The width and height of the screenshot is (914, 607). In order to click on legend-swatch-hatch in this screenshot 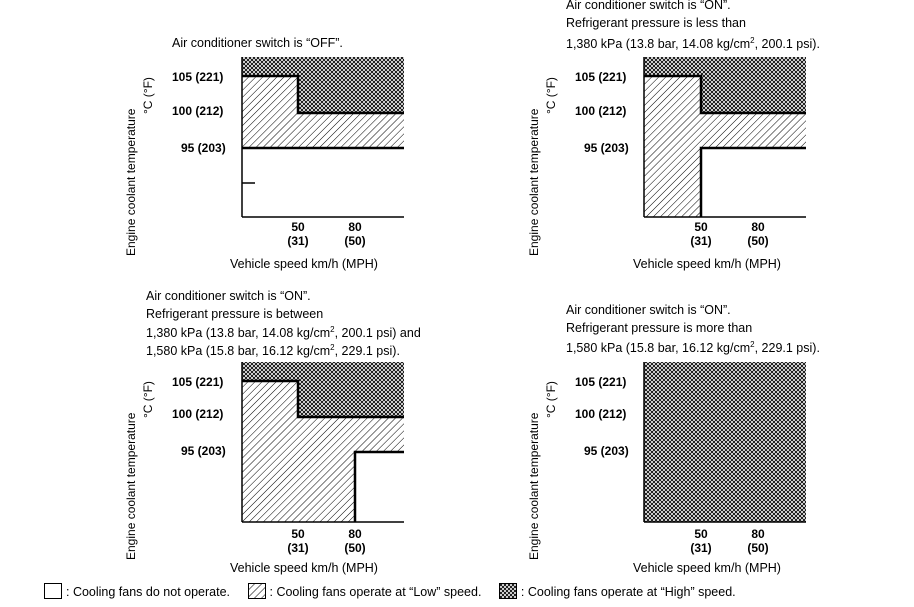, I will do `click(256, 591)`.